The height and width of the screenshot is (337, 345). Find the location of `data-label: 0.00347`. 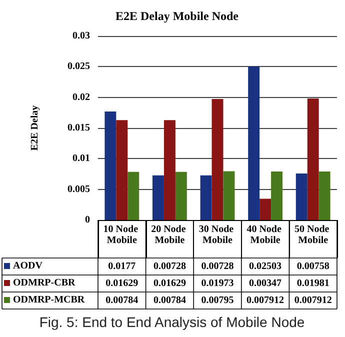

data-label: 0.00347 is located at coordinates (265, 283).